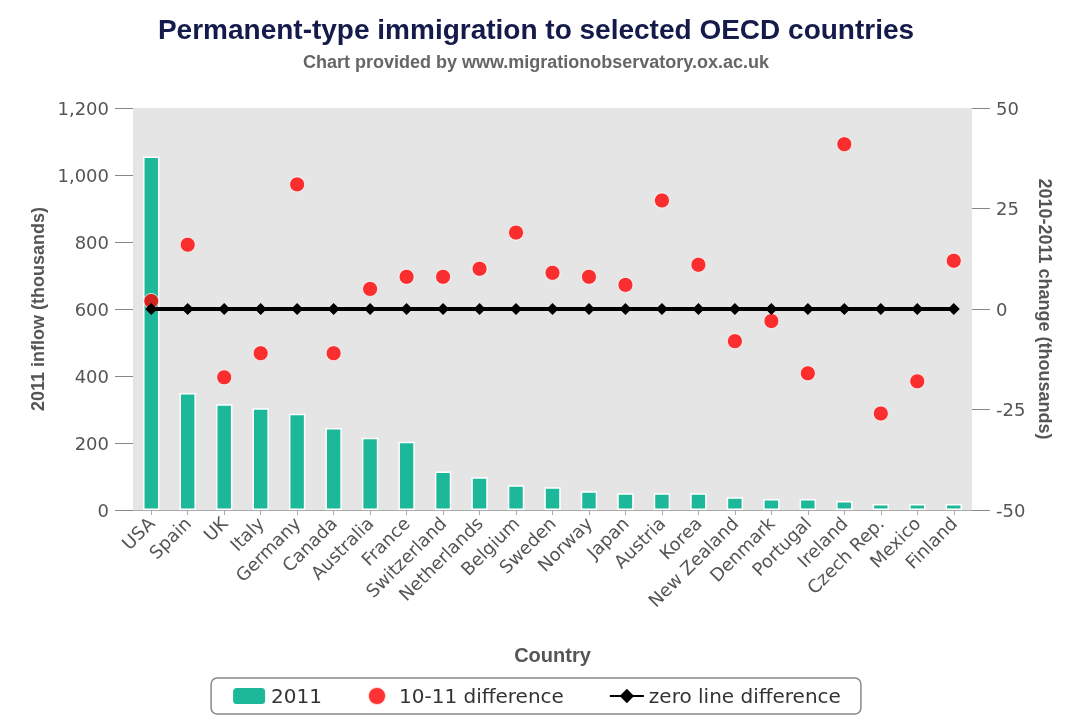 This screenshot has width=1072, height=724. What do you see at coordinates (536, 29) in the screenshot?
I see `chart-title: Permanent-type immigration to selected OECD countries` at bounding box center [536, 29].